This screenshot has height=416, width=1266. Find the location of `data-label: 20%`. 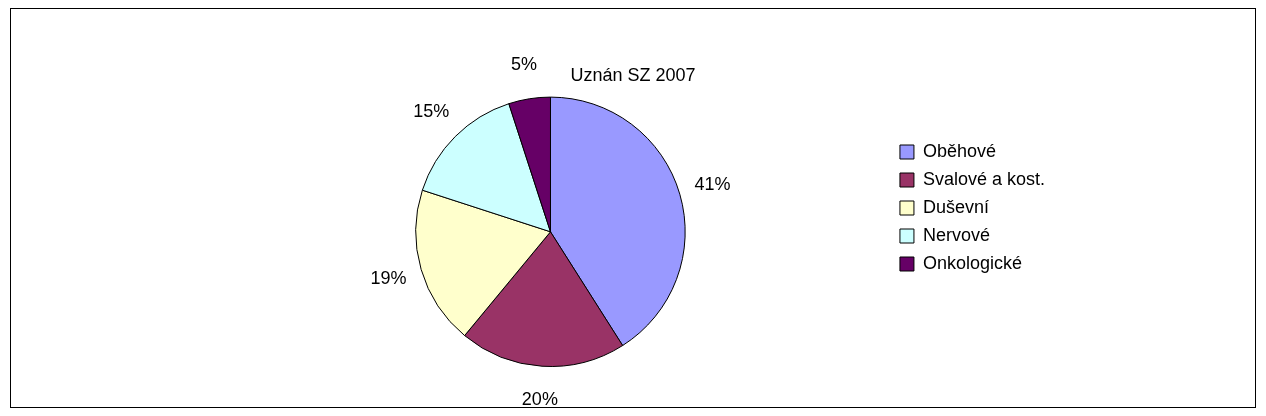

data-label: 20% is located at coordinates (539, 399).